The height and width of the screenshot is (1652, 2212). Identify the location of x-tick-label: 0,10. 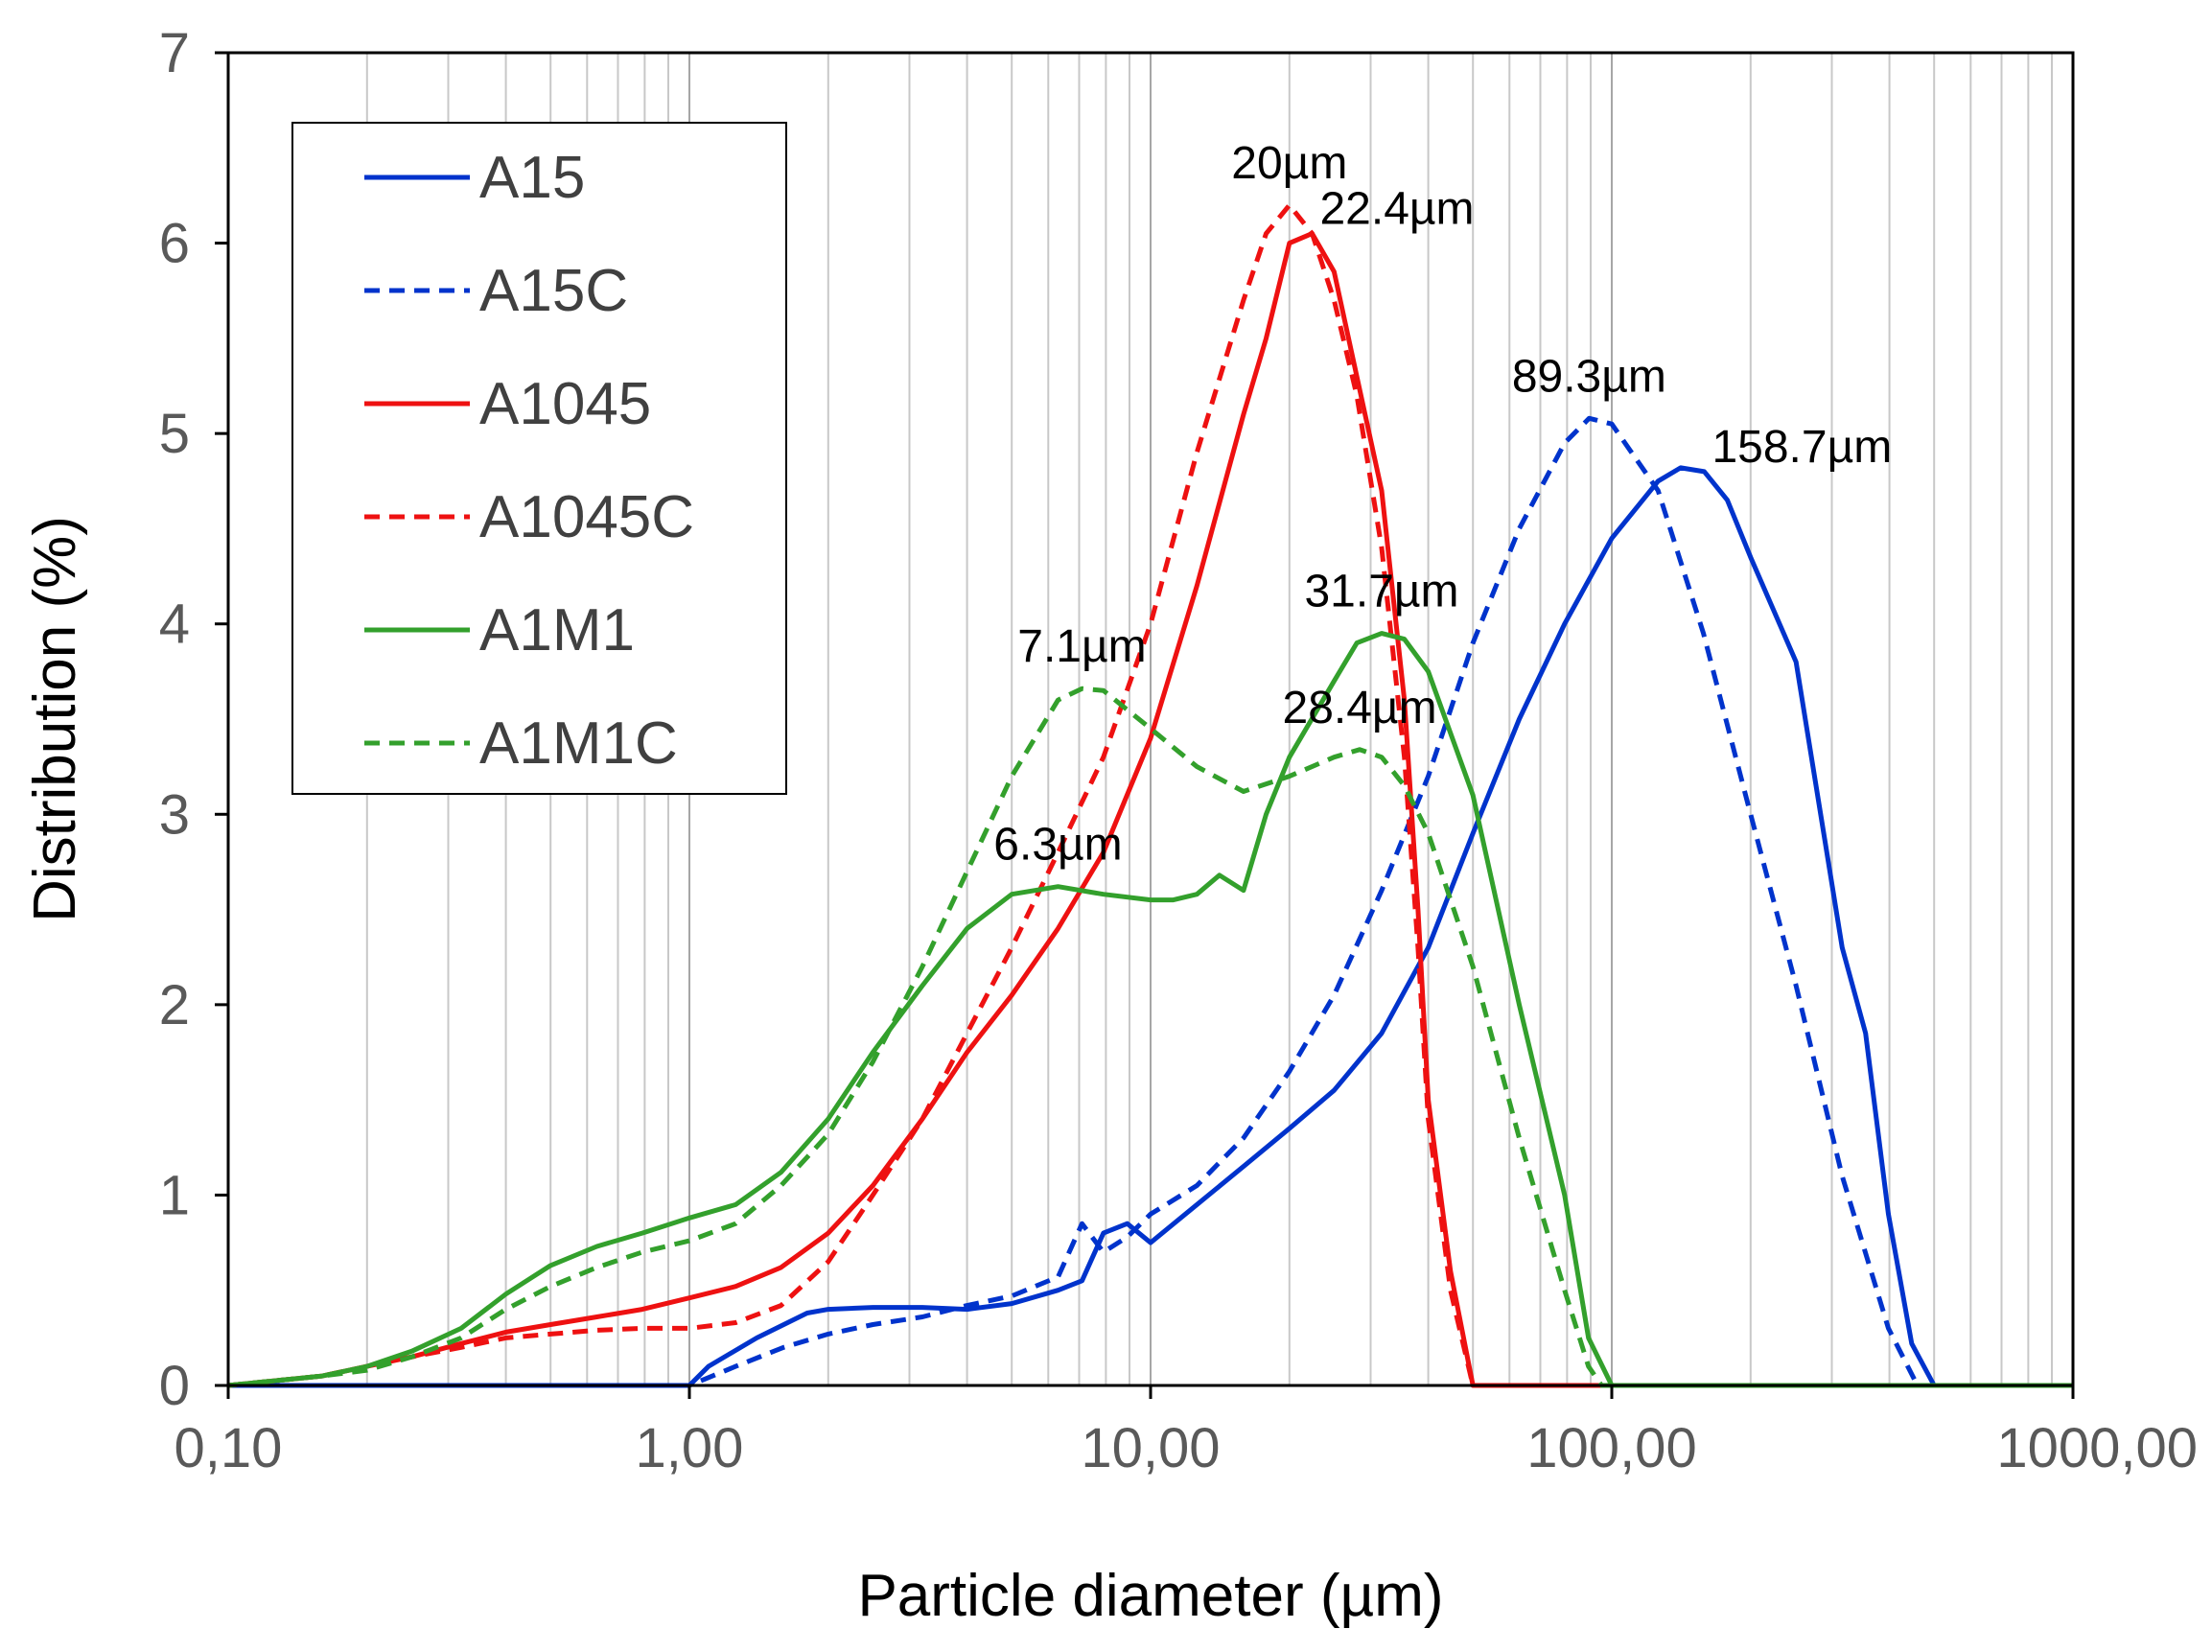
(229, 1448).